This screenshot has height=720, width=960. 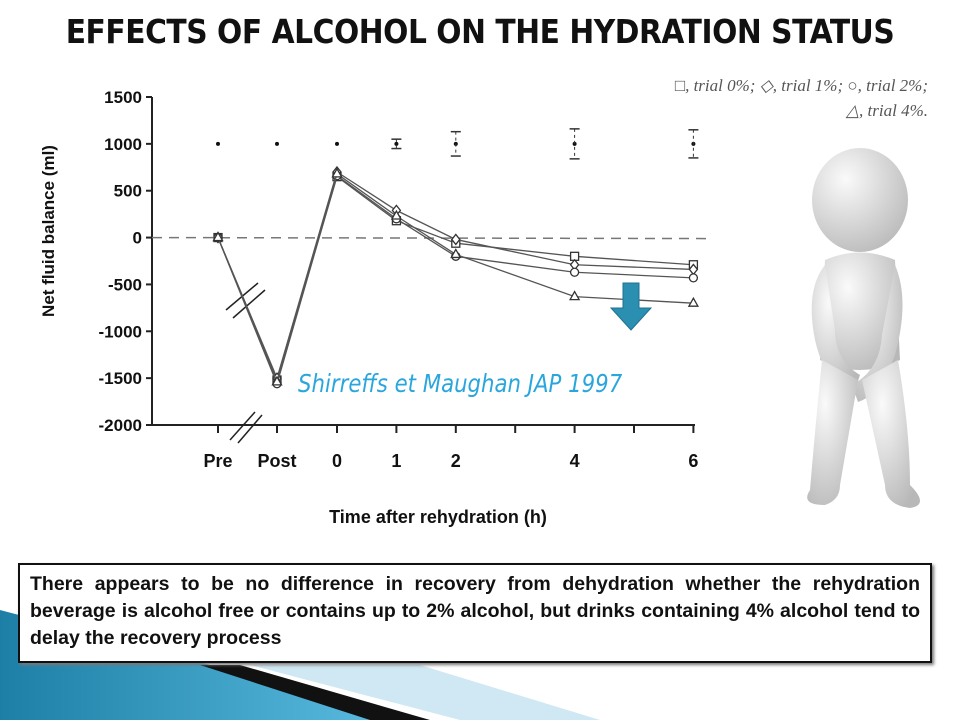 I want to click on x-tick-label: 6, so click(x=693, y=461).